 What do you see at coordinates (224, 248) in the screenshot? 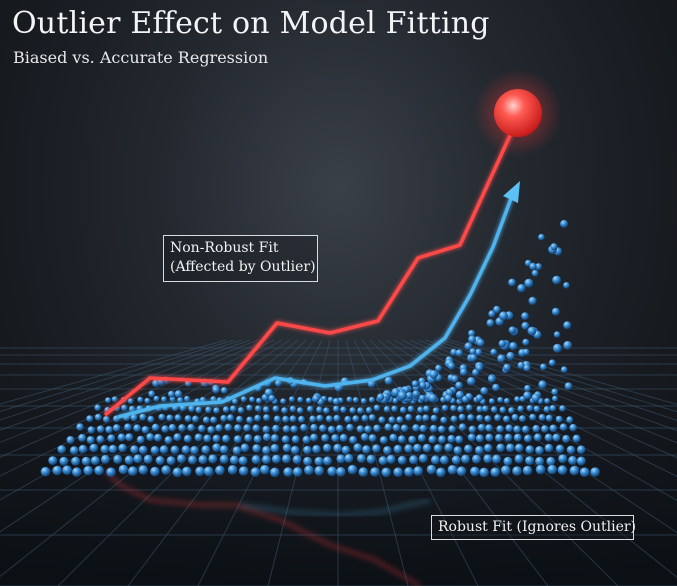
I see `non-robust-callout-line1: Non-Robust Fit` at bounding box center [224, 248].